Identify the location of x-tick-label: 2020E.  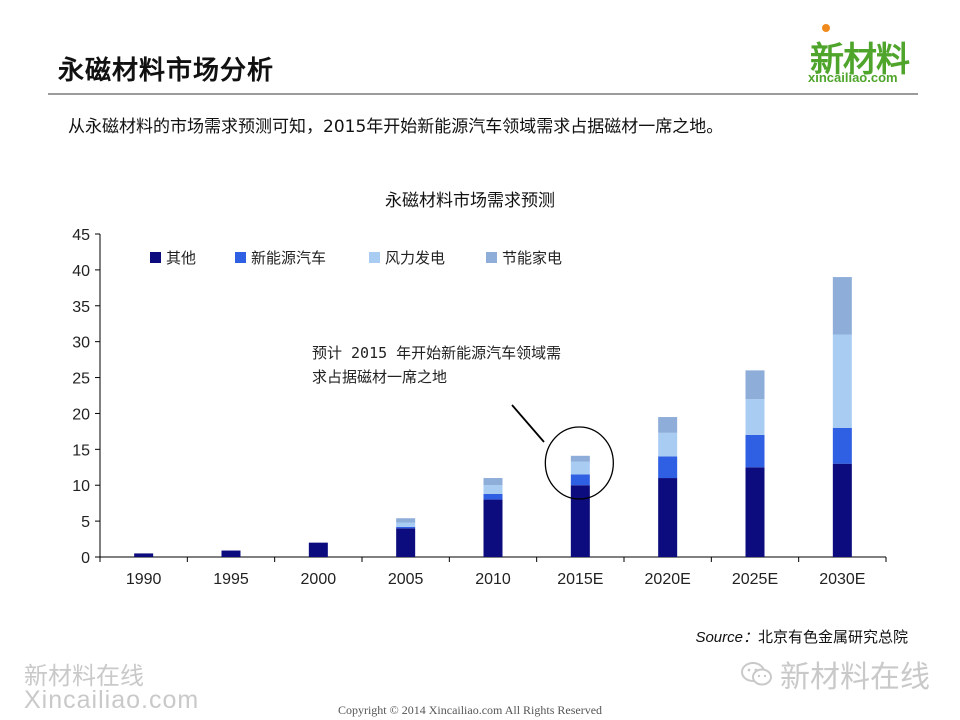
(668, 579).